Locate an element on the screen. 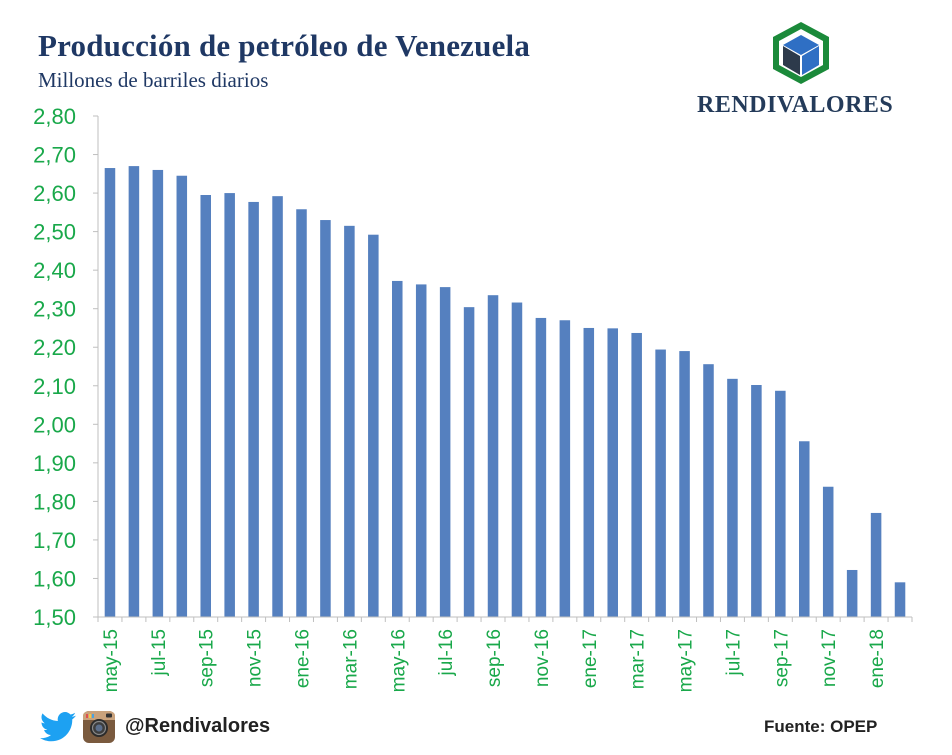  chart-subtitle: Millones de barriles diarios is located at coordinates (153, 80).